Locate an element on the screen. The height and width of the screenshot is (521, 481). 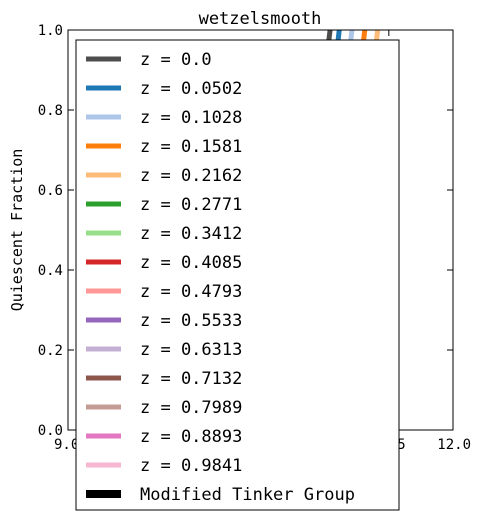
legend-label-0: z = 0.0 is located at coordinates (176, 60).